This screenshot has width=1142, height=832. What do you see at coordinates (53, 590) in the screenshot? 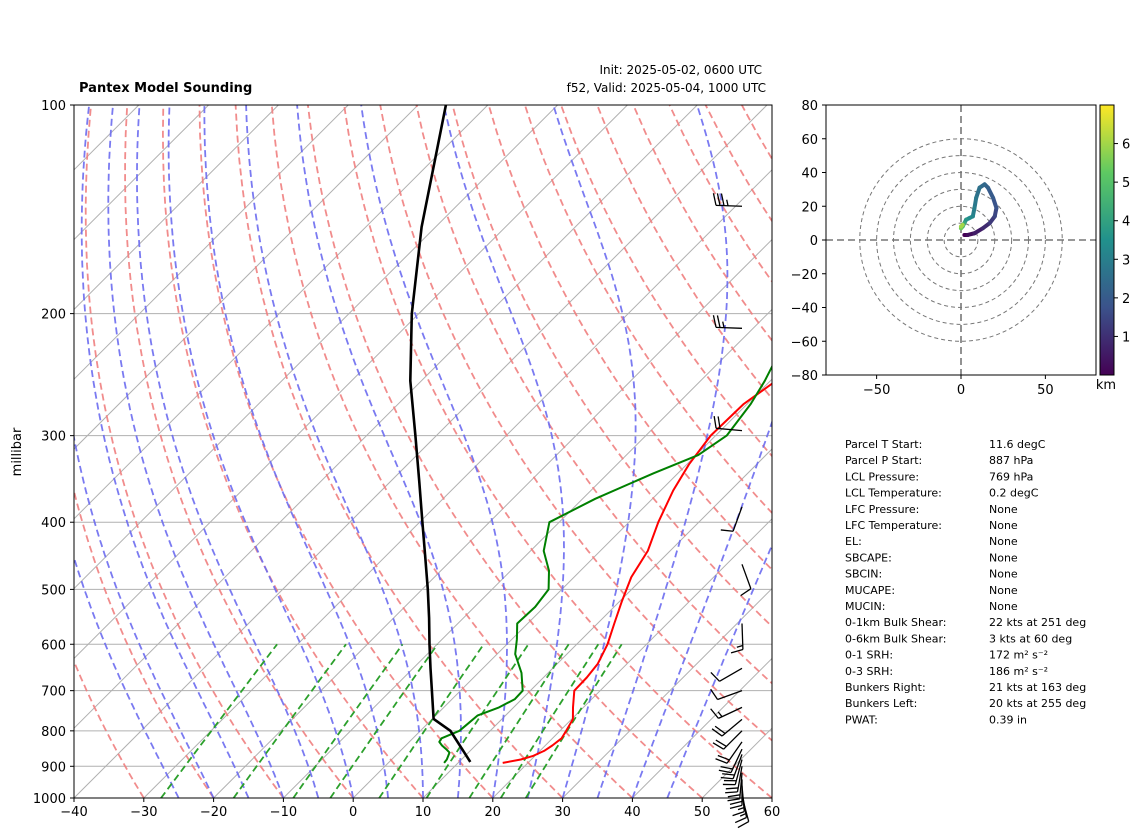
I see `y-tick-label: 500` at bounding box center [53, 590].